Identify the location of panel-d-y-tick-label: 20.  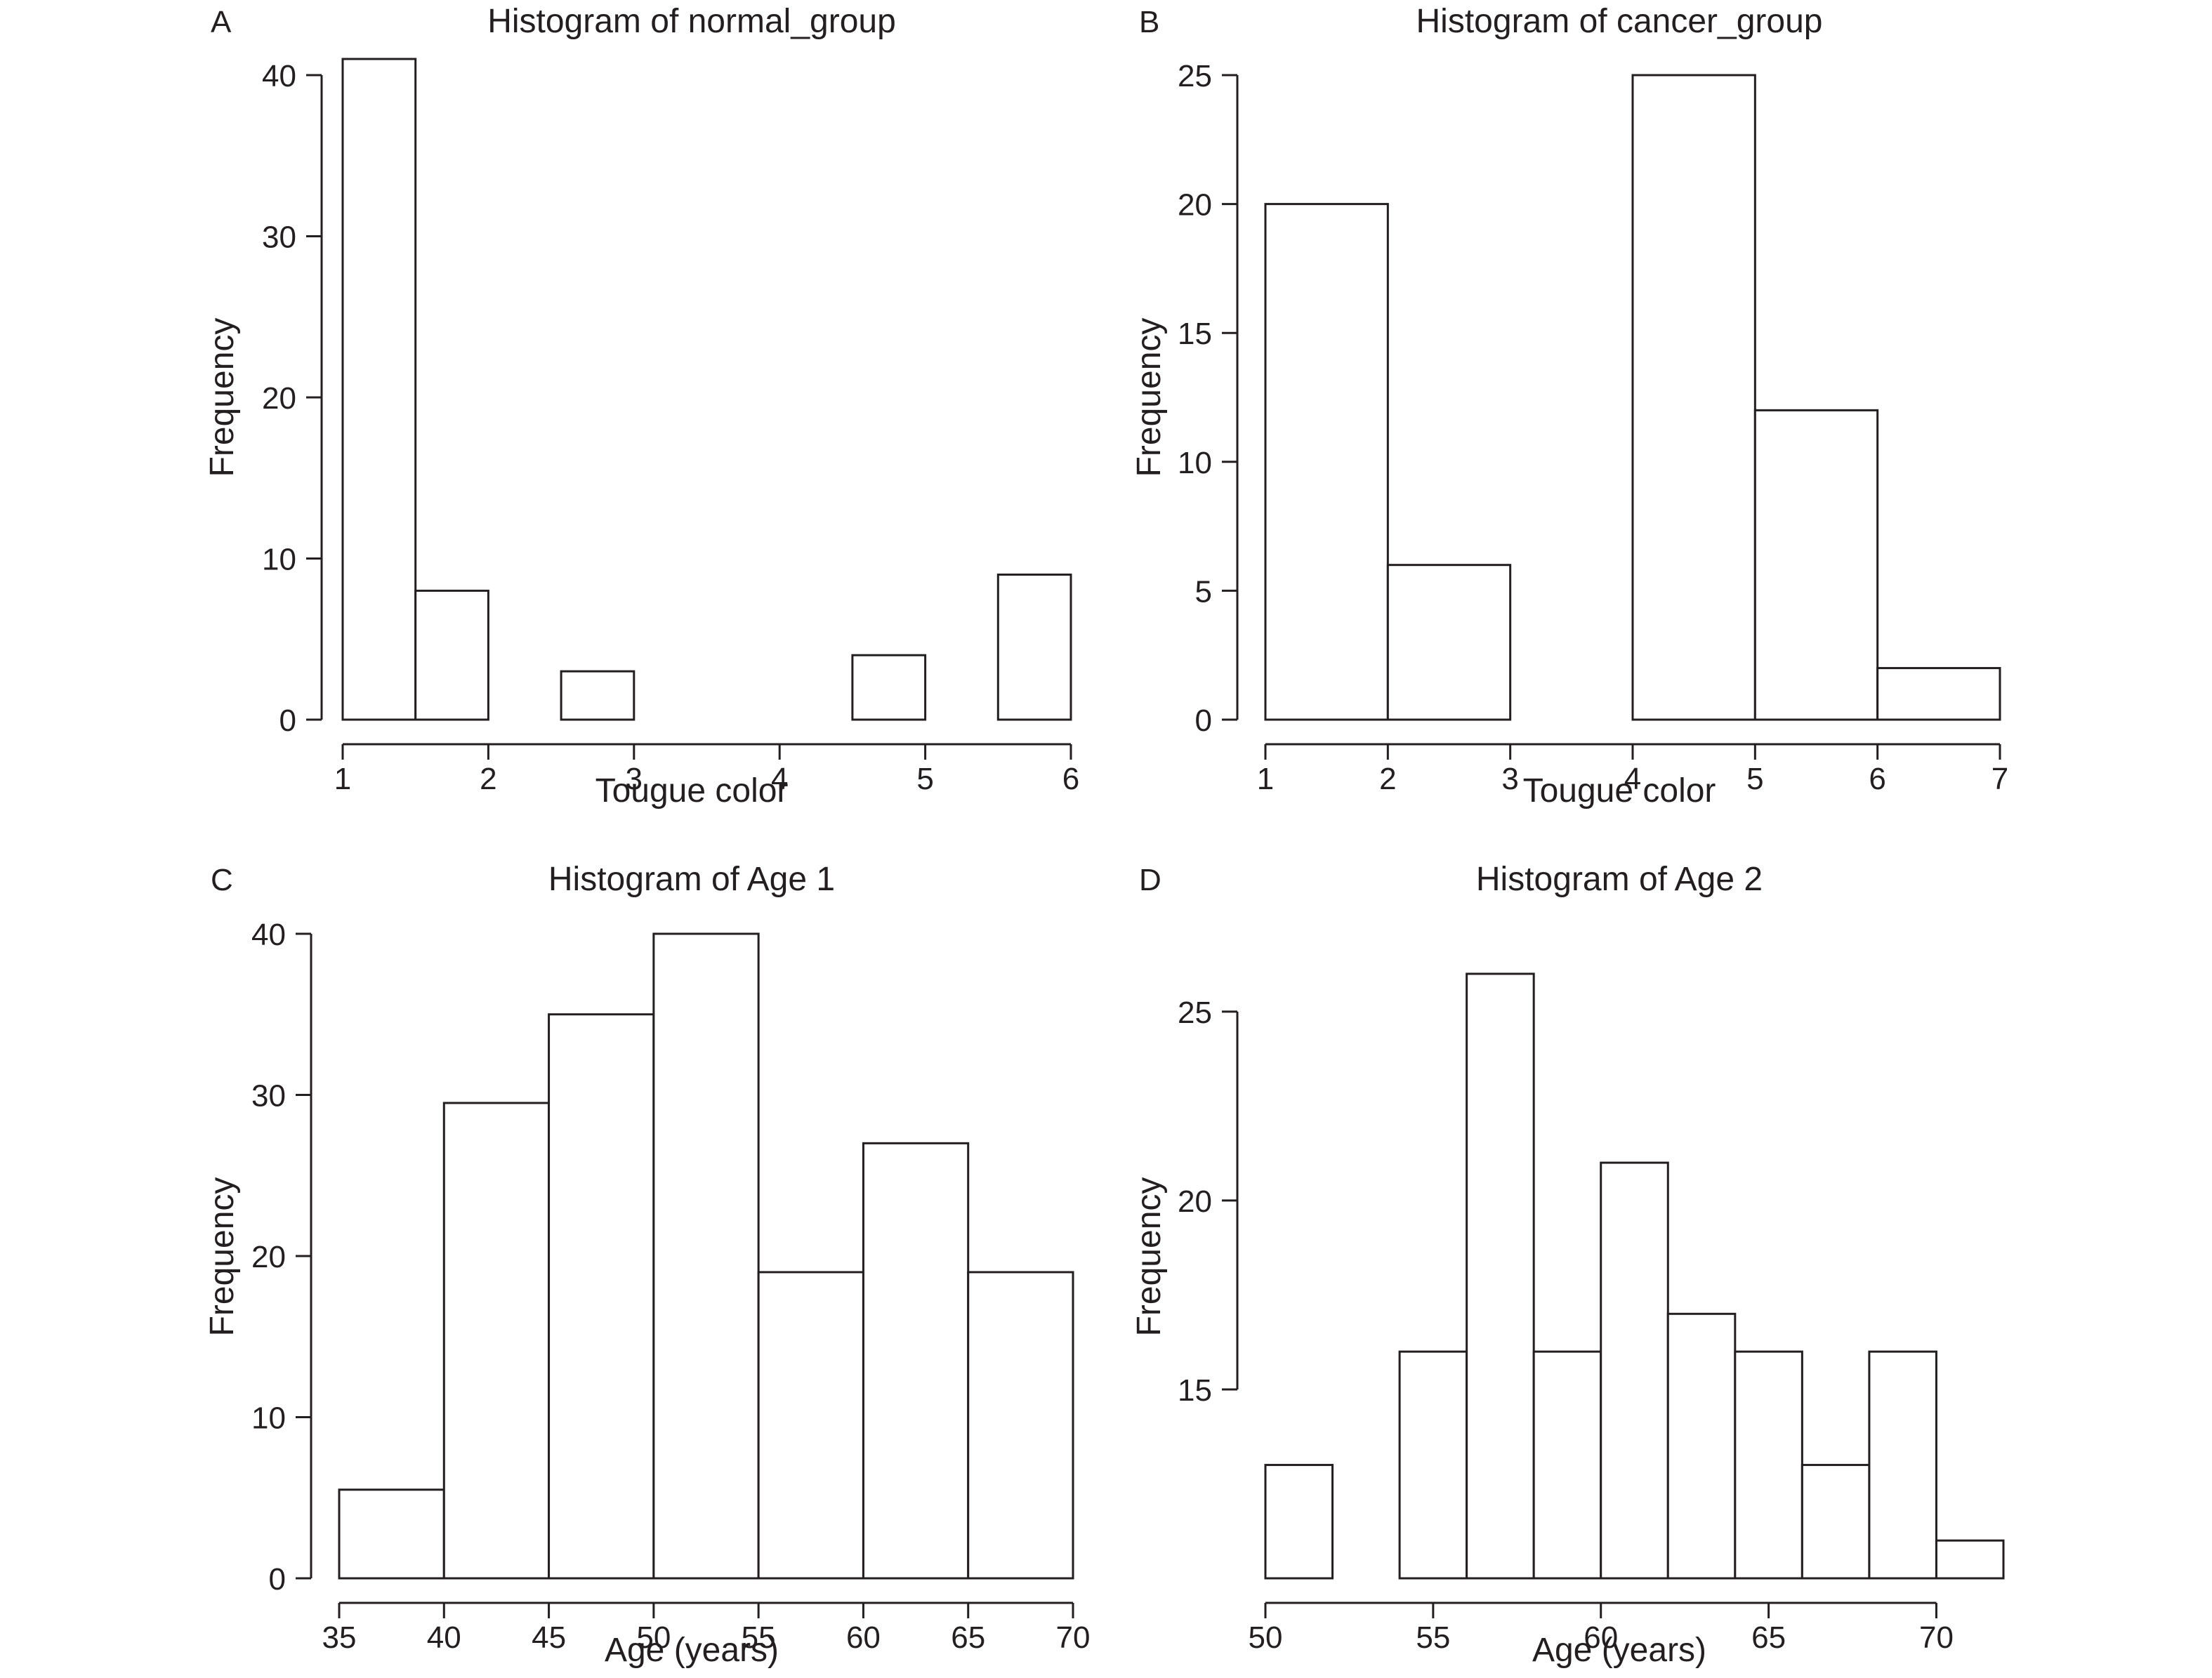
(1195, 1201).